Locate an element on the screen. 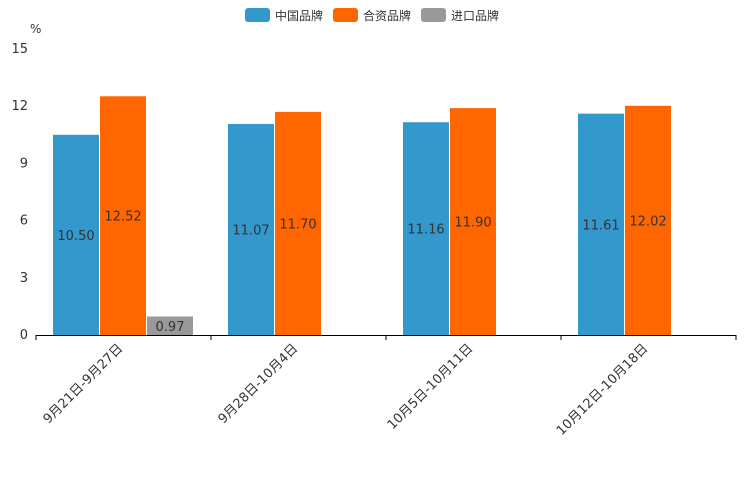 The height and width of the screenshot is (496, 744). data-label-china-brand: 10.50 is located at coordinates (75, 236).